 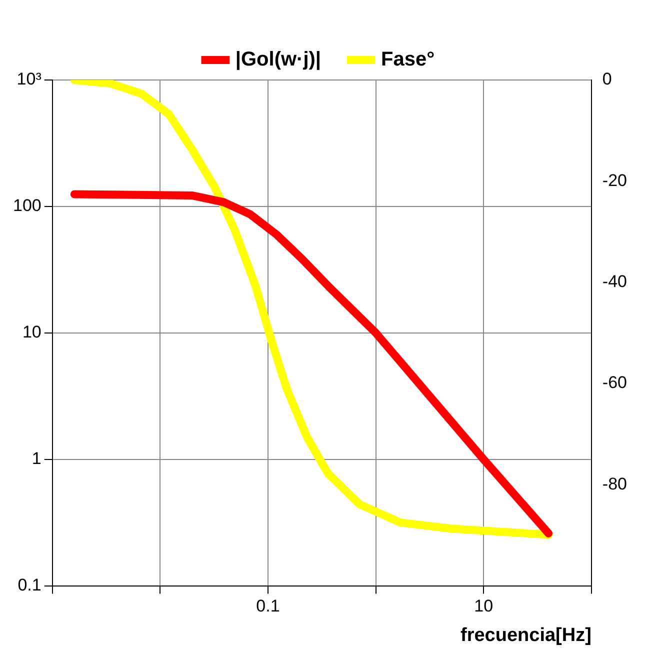 I want to click on y-tick-label: 10, so click(x=32, y=332).